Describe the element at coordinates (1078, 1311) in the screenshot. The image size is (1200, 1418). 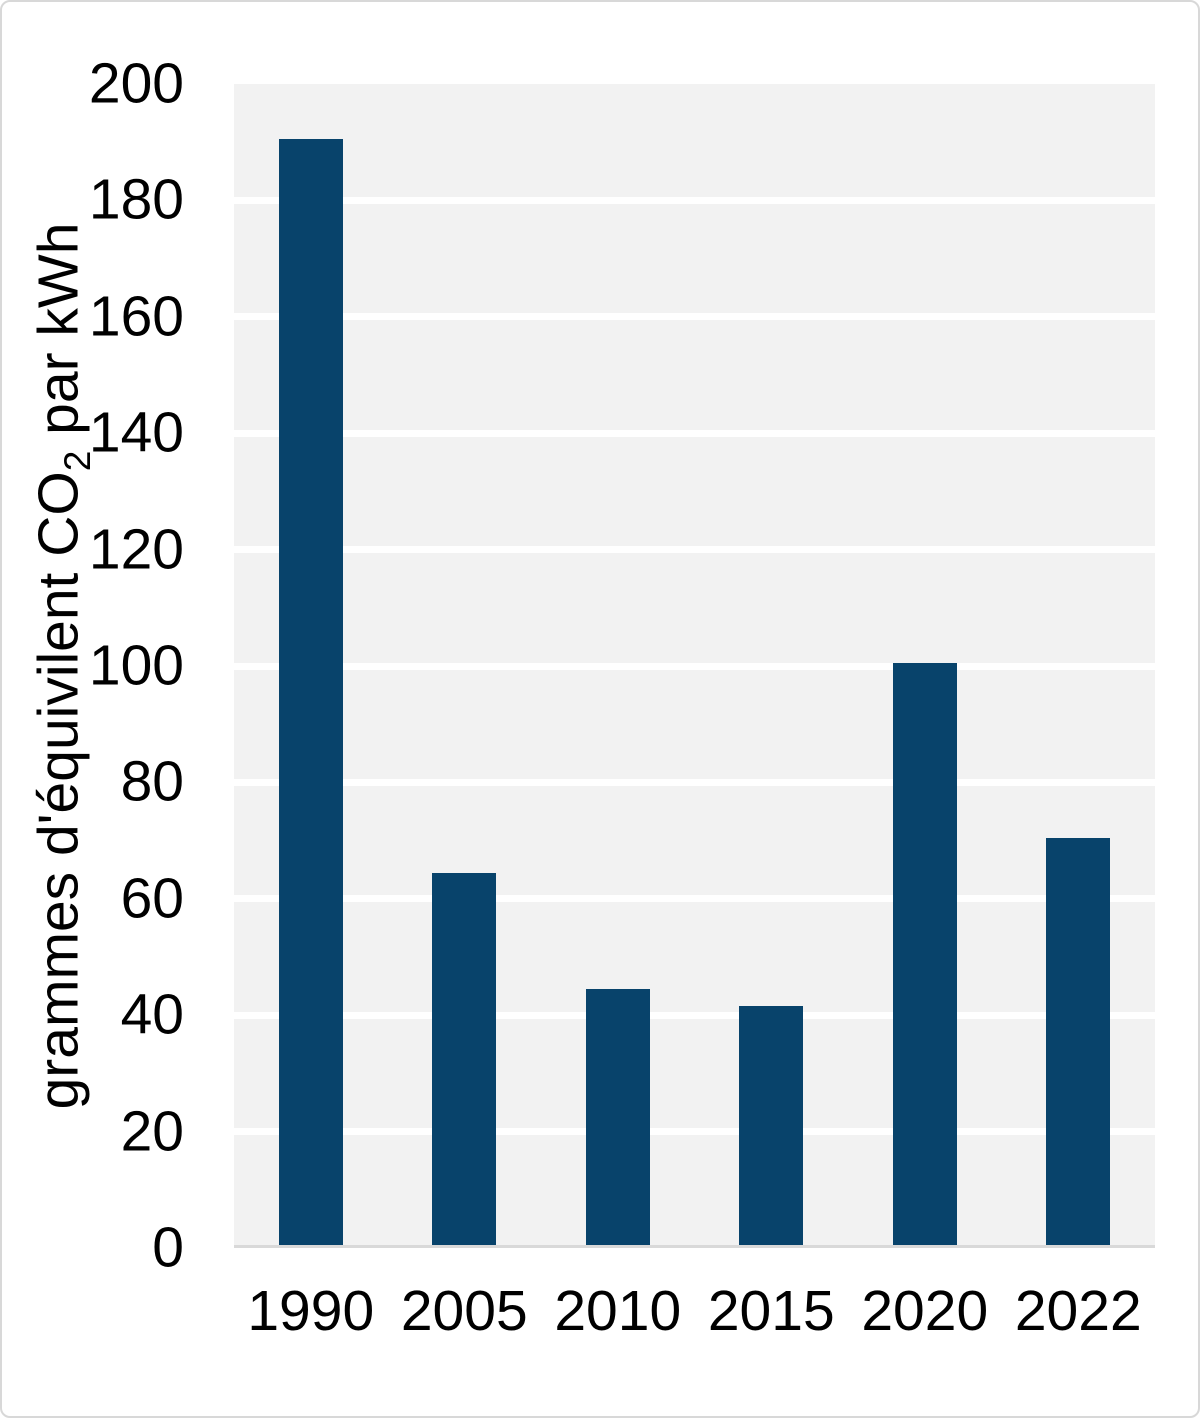
I see `x-tick-label-2022: 2022` at that location.